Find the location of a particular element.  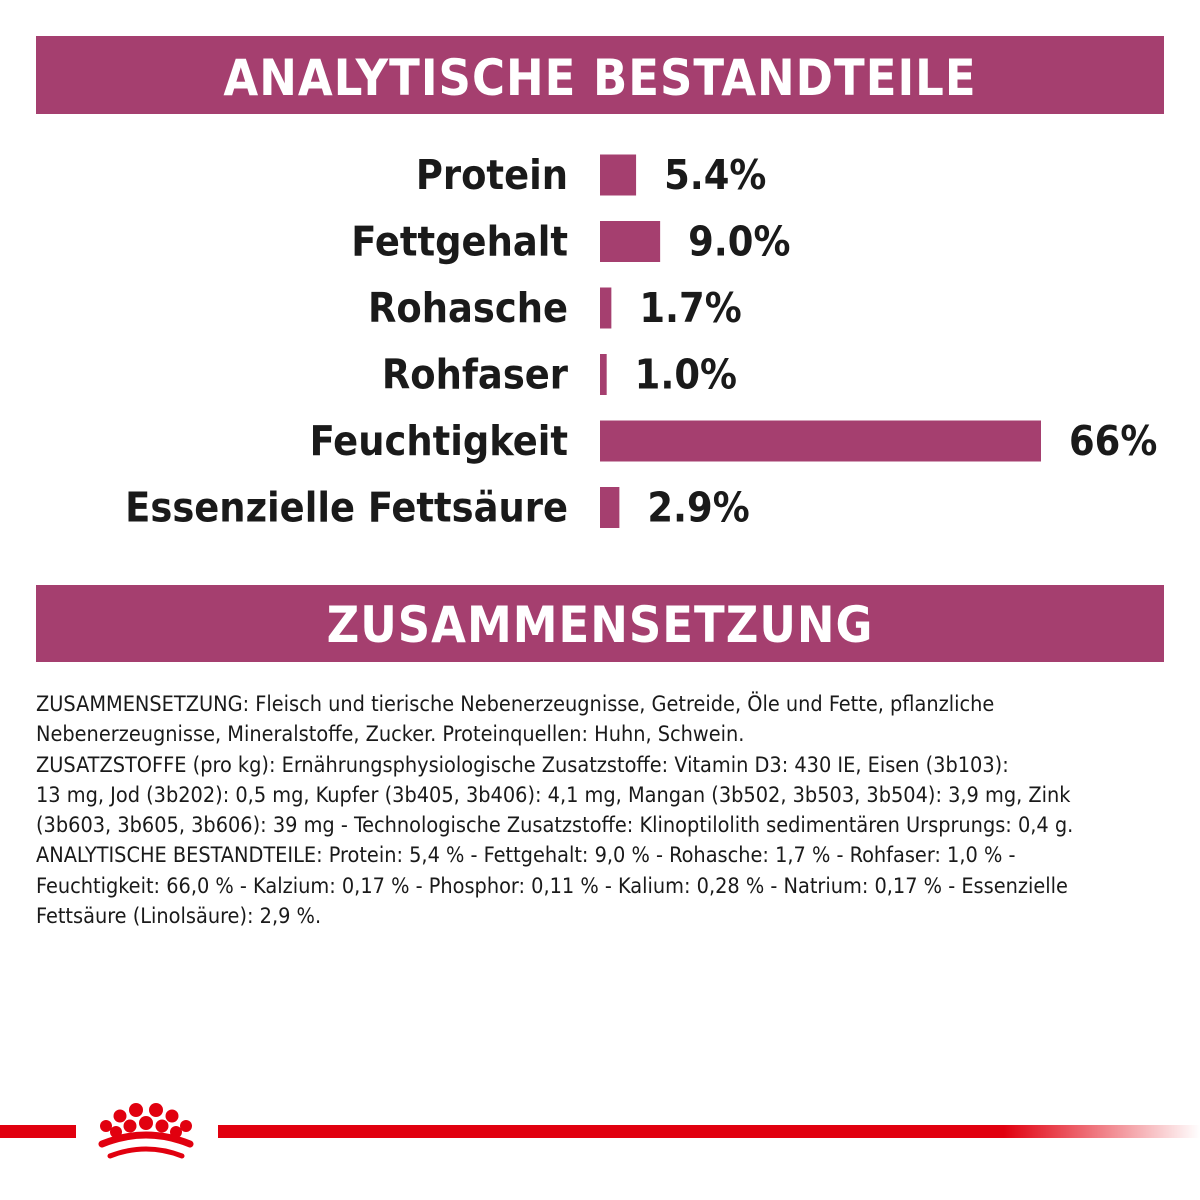

value-label: 1.7% is located at coordinates (690, 308).